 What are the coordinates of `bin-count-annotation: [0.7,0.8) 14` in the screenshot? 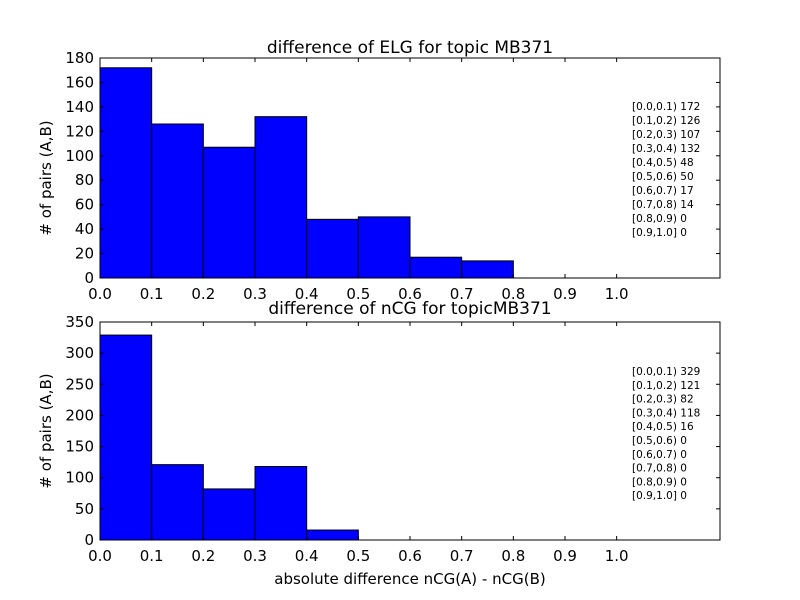 It's located at (663, 205).